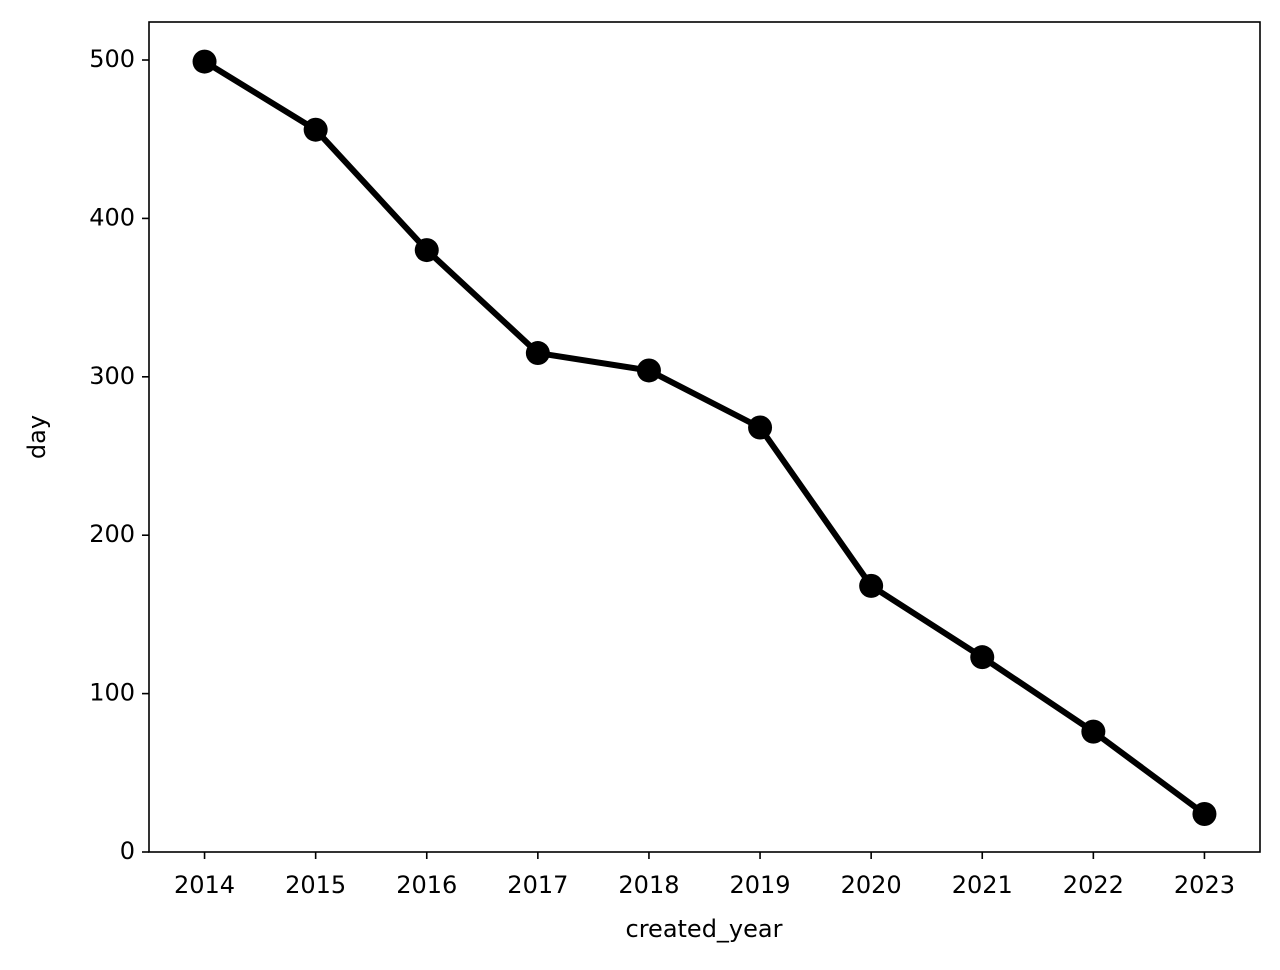  What do you see at coordinates (648, 885) in the screenshot?
I see `x-tick-label: 2018` at bounding box center [648, 885].